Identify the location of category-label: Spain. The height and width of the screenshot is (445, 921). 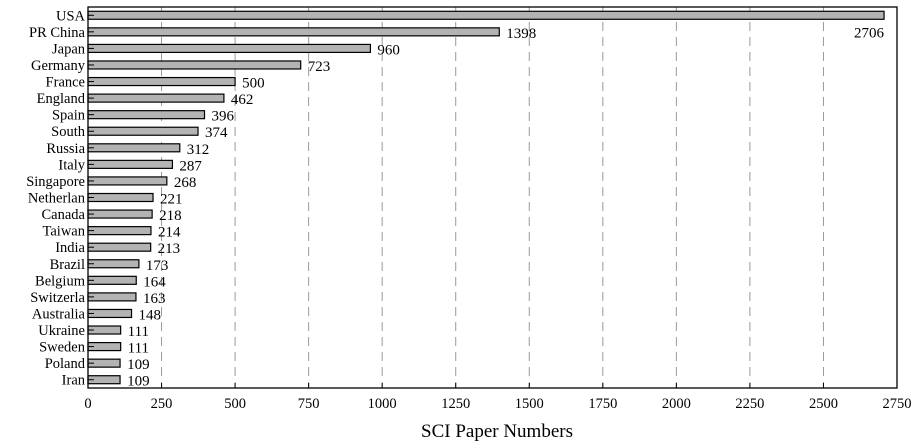
(69, 116).